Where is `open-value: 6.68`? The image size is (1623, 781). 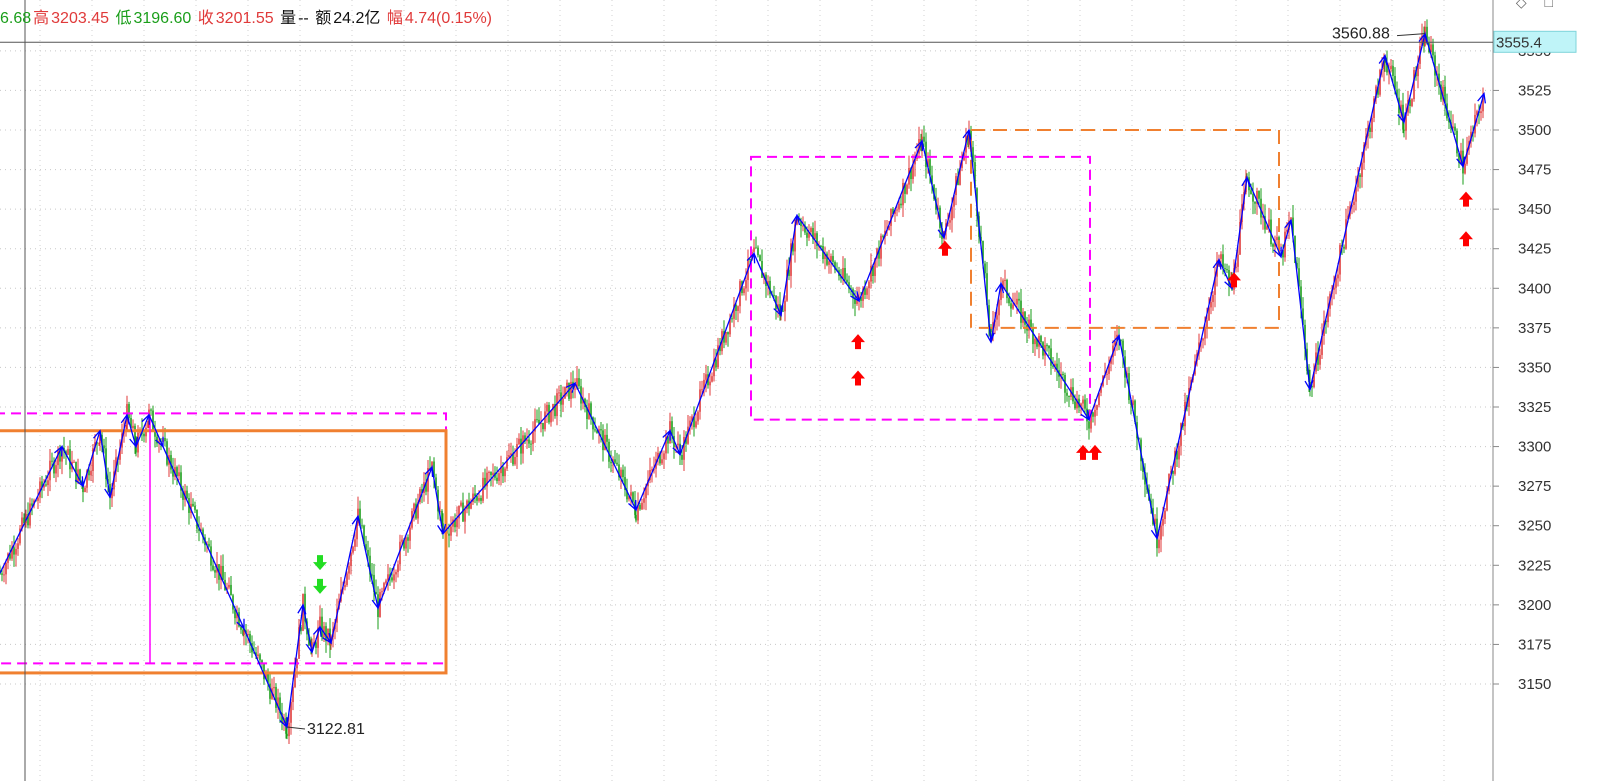
open-value: 6.68 is located at coordinates (16, 18).